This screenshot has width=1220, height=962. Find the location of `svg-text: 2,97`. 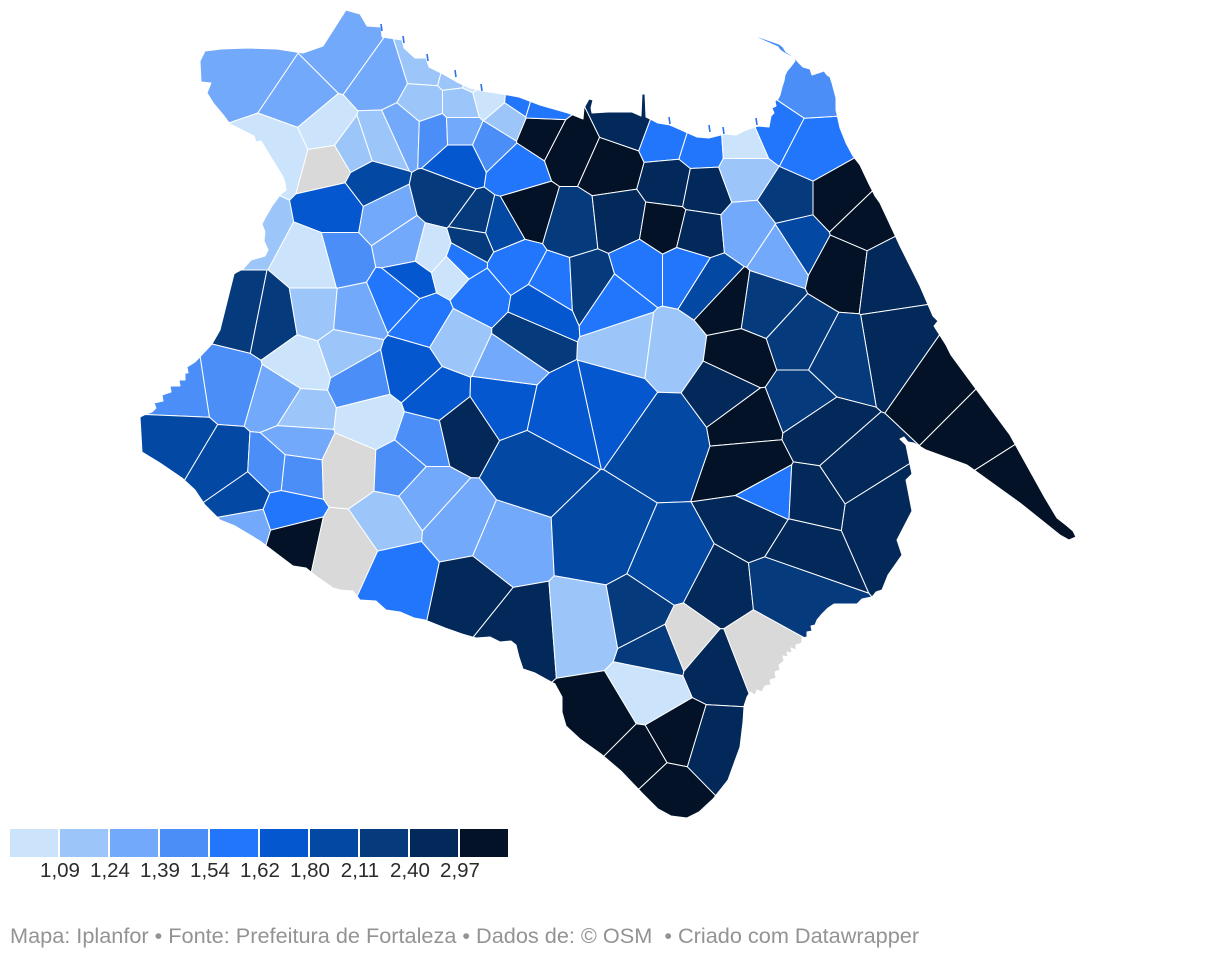

svg-text: 2,97 is located at coordinates (460, 870).